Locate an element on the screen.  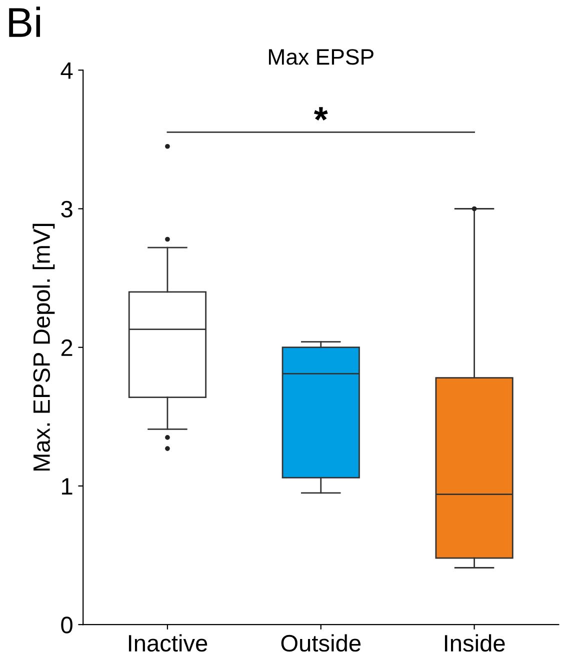
y-tick-label: 0 is located at coordinates (66, 625).